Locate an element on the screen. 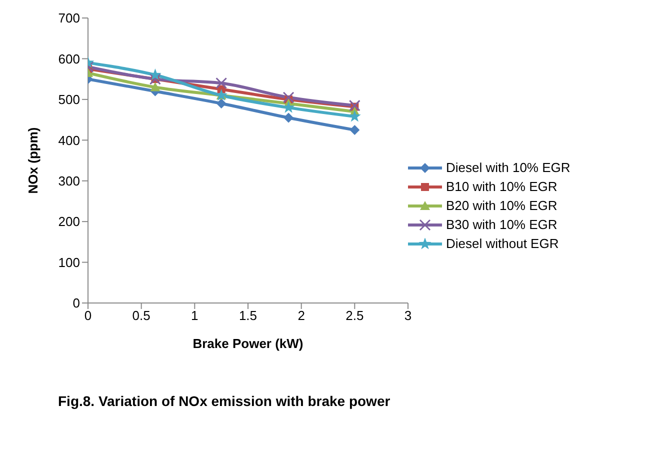 The width and height of the screenshot is (648, 469). legend-label: B10 with 10% EGR is located at coordinates (502, 186).